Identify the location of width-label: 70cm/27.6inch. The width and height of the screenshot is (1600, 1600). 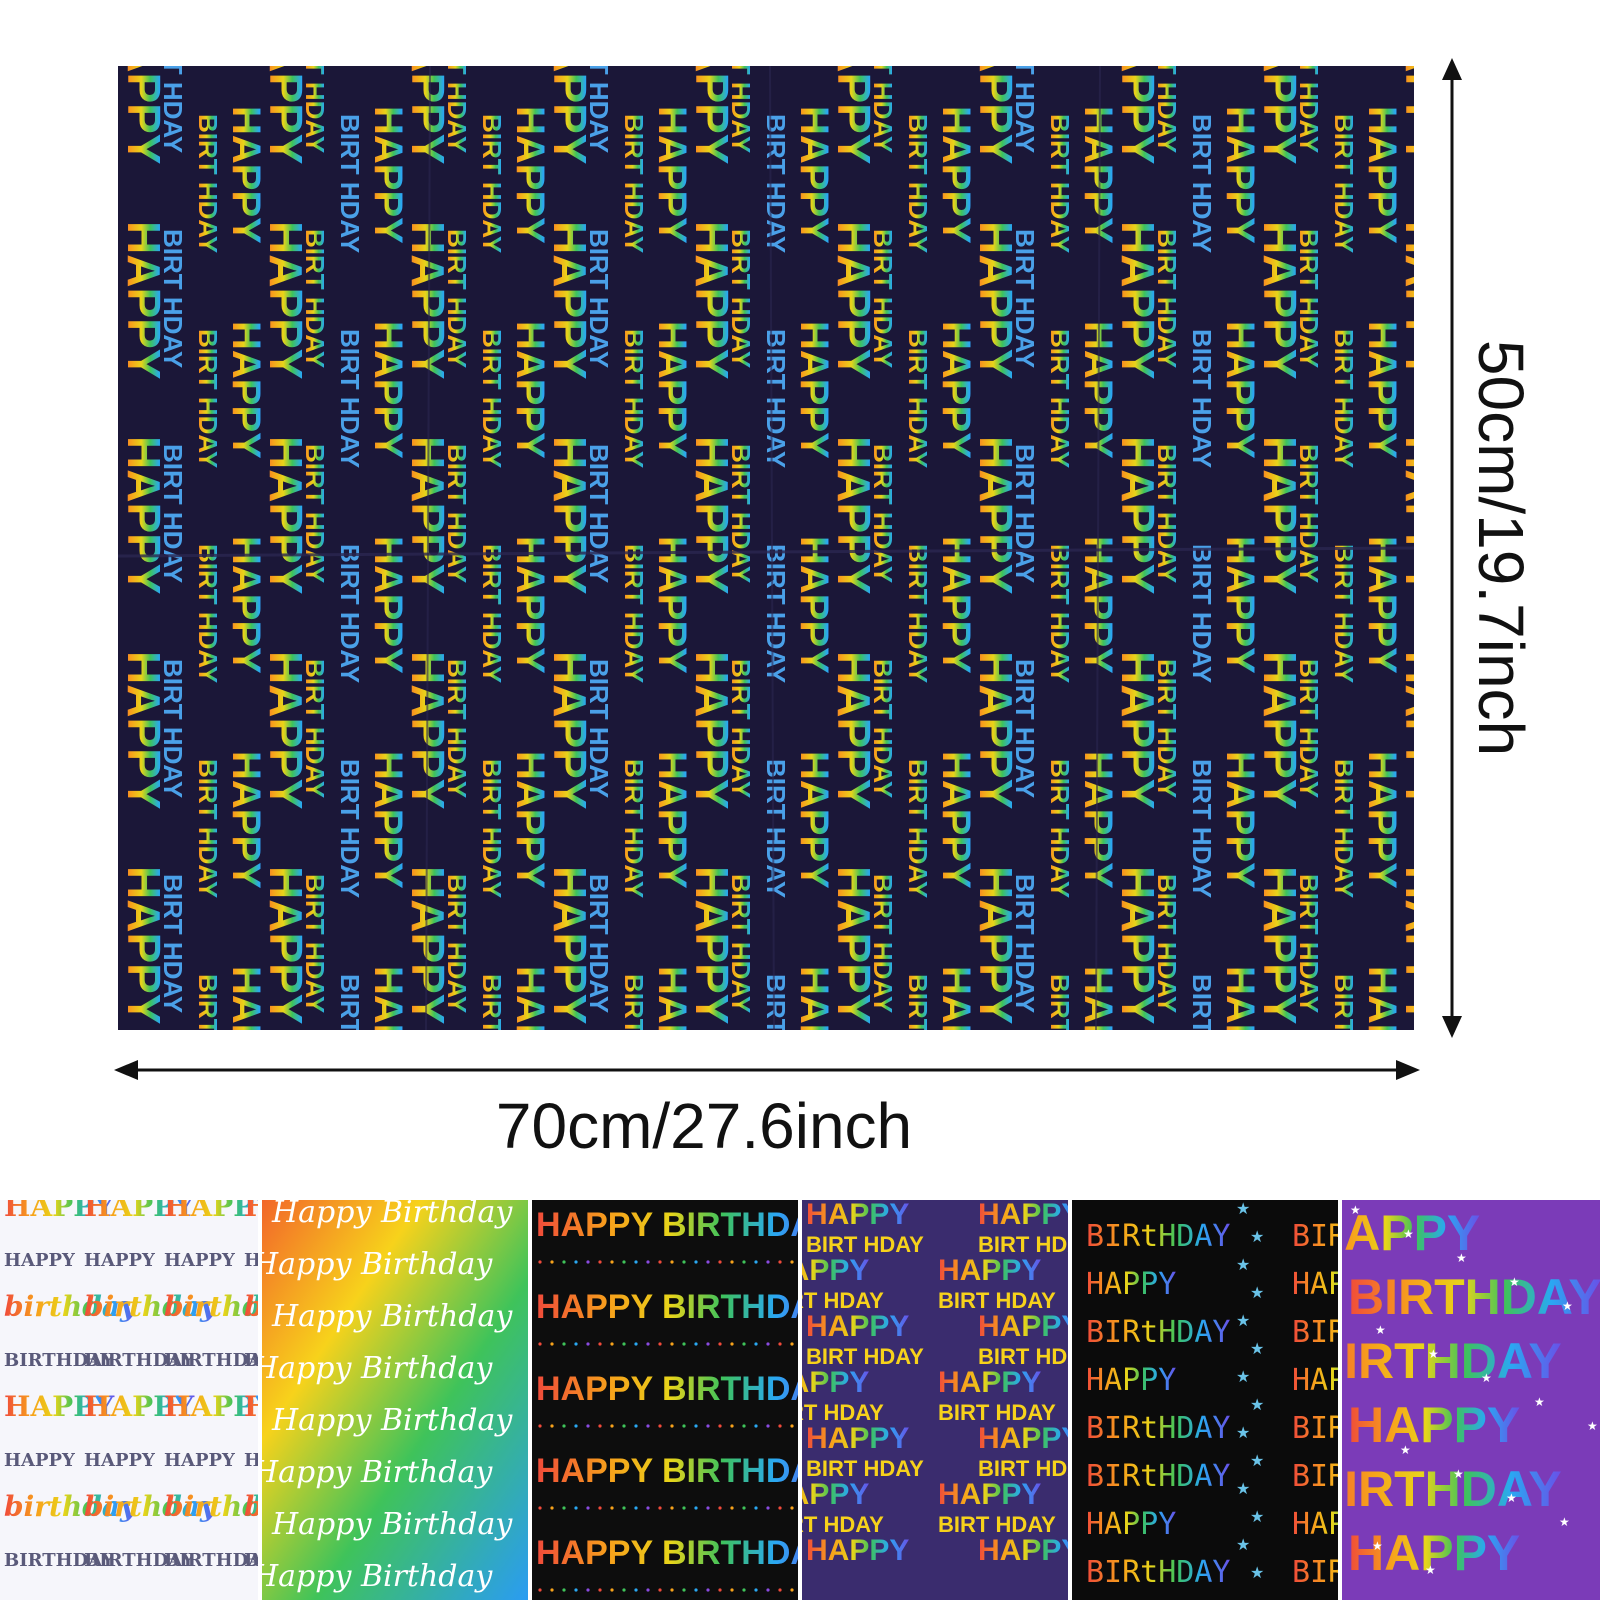
(704, 1126).